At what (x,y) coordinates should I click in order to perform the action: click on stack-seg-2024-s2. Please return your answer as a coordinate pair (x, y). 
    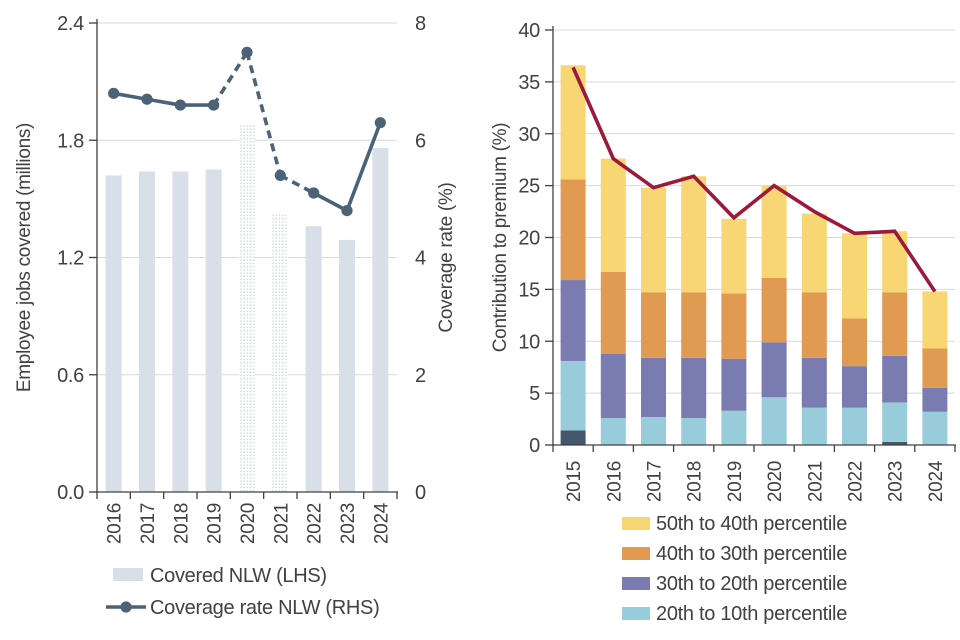
    Looking at the image, I should click on (935, 399).